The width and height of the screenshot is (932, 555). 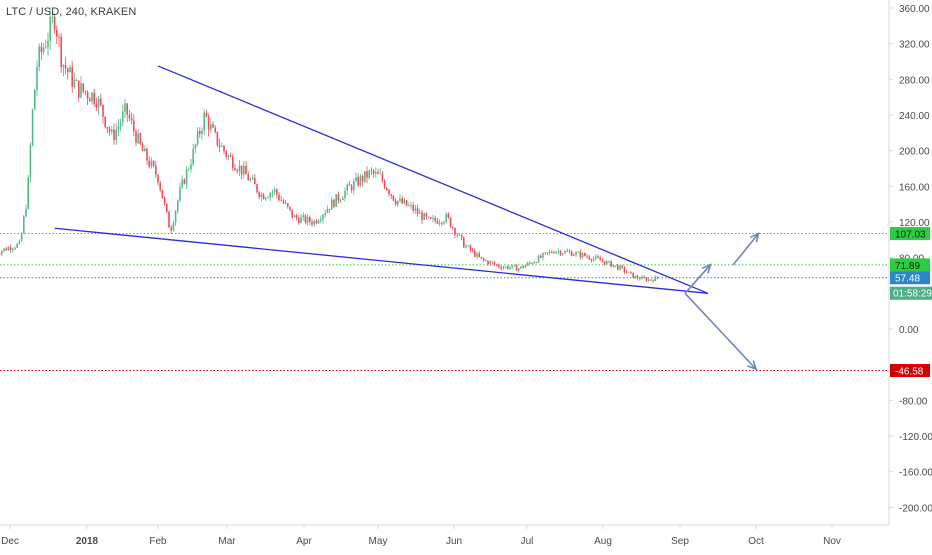 I want to click on x-tick-label: Jun, so click(x=454, y=541).